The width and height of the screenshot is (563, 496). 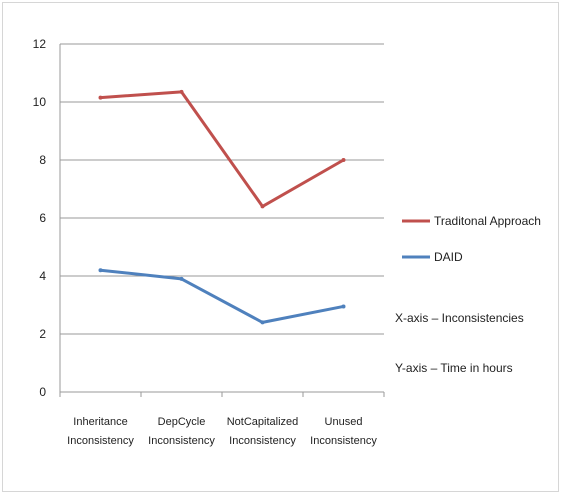 I want to click on x-tick-label: Inheritance Inconsistency, so click(x=100, y=431).